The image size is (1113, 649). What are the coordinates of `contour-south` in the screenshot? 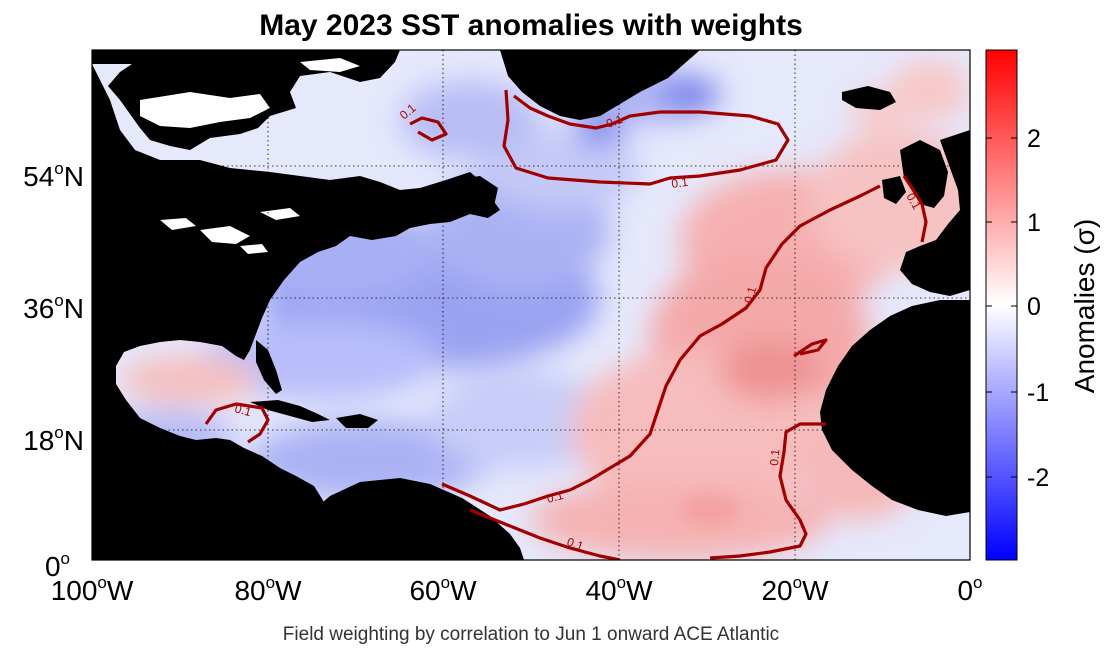 It's located at (545, 534).